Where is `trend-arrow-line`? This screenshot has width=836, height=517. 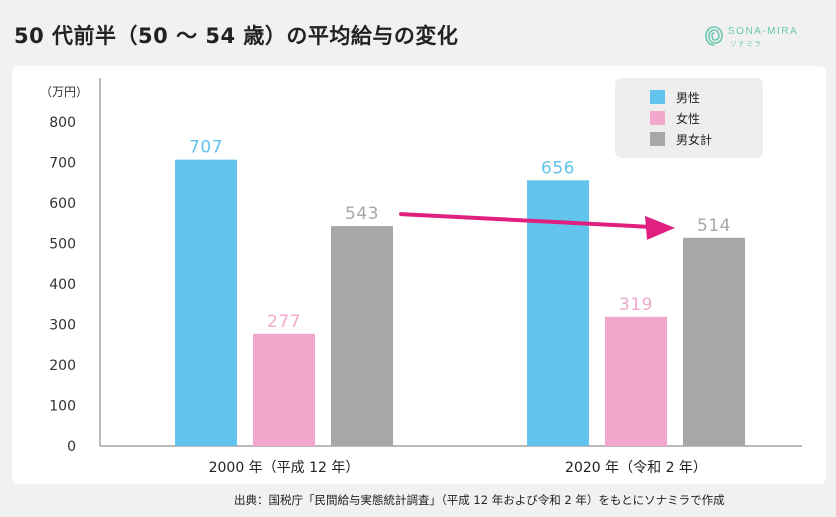 trend-arrow-line is located at coordinates (525, 220).